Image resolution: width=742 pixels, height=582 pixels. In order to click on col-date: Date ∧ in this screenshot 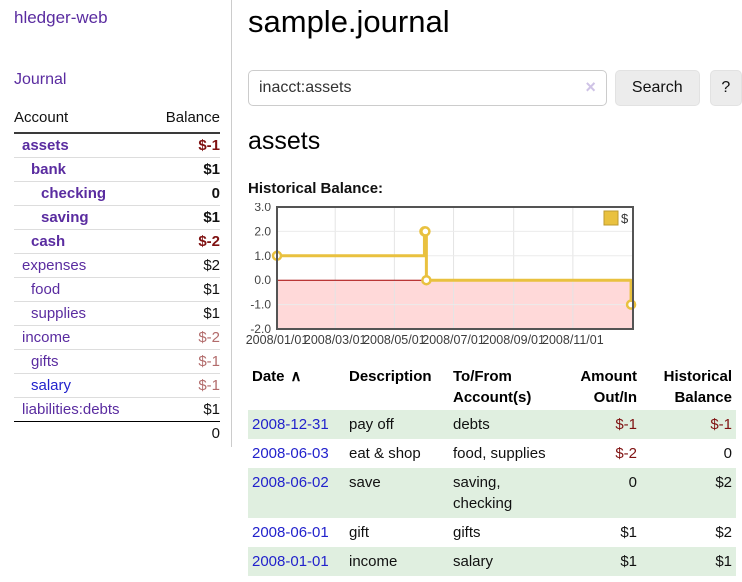, I will do `click(277, 376)`.